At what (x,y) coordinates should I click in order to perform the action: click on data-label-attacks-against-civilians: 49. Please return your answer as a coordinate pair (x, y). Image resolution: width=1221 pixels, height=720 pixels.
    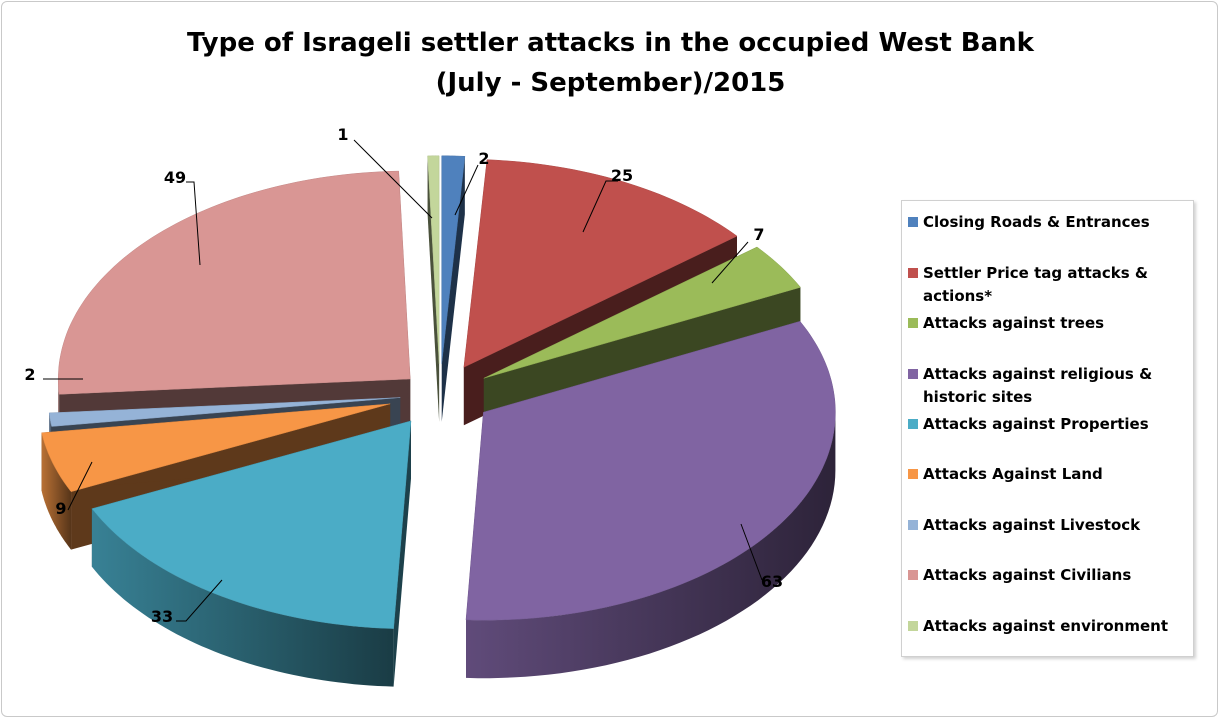
    Looking at the image, I should click on (175, 177).